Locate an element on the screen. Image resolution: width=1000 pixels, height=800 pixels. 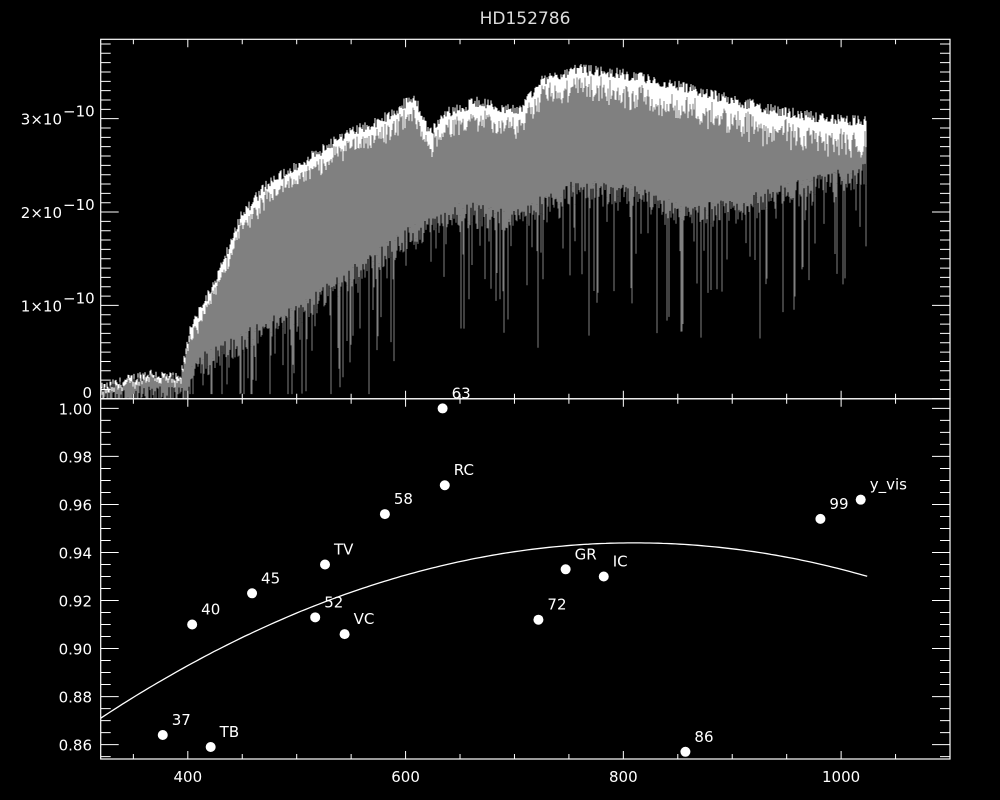
y-tick-label: 0.90 is located at coordinates (75, 650).